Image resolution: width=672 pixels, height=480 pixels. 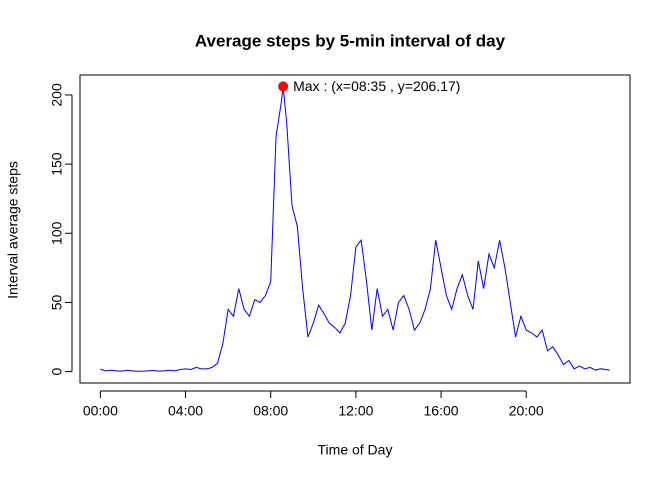 I want to click on x-axis-label: Time of Day, so click(x=355, y=450).